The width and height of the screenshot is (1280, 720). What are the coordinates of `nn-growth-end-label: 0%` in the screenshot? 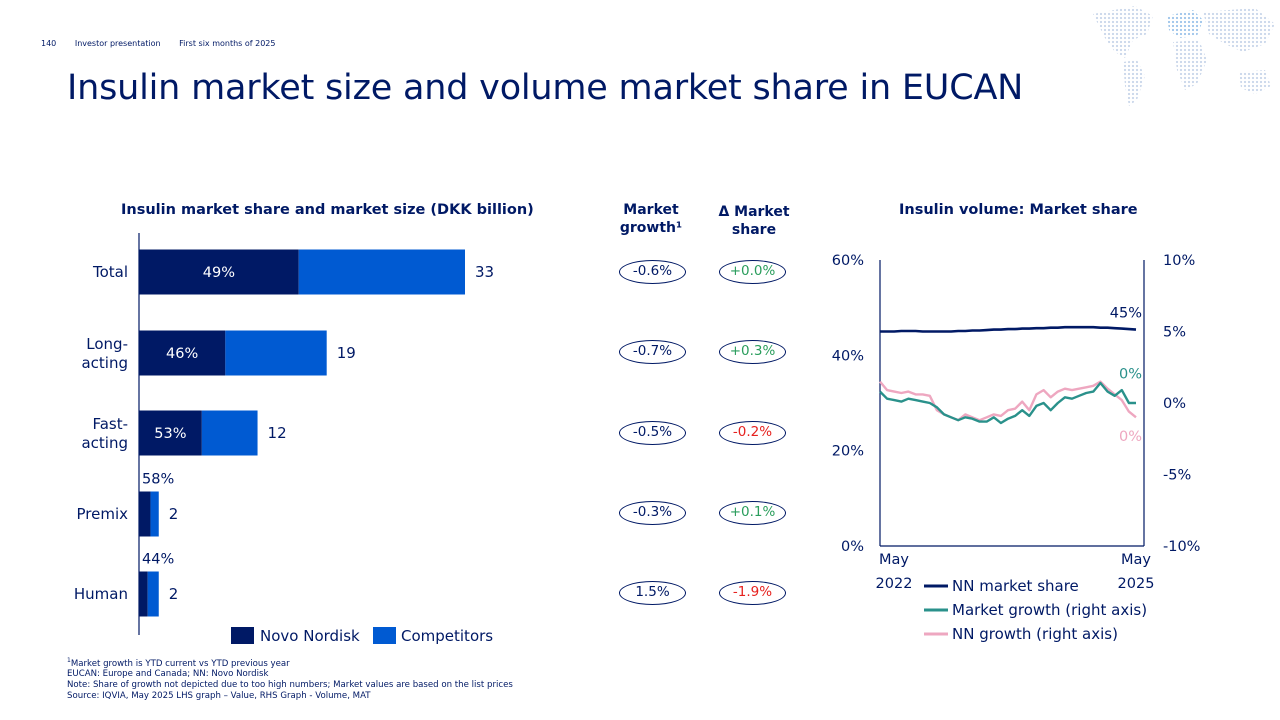 It's located at (1130, 437).